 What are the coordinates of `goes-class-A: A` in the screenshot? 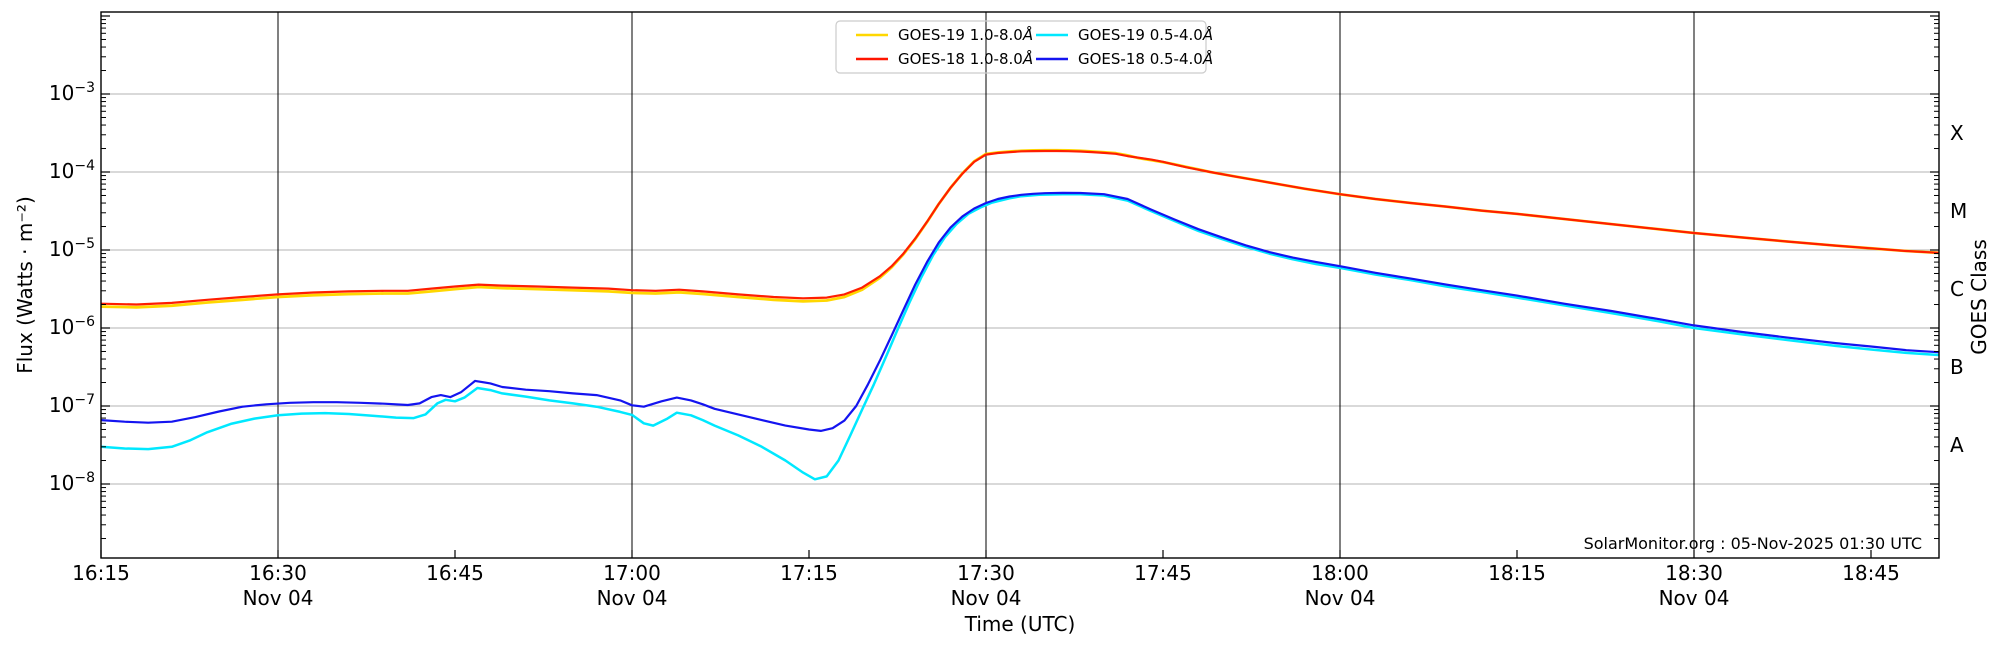 It's located at (1957, 445).